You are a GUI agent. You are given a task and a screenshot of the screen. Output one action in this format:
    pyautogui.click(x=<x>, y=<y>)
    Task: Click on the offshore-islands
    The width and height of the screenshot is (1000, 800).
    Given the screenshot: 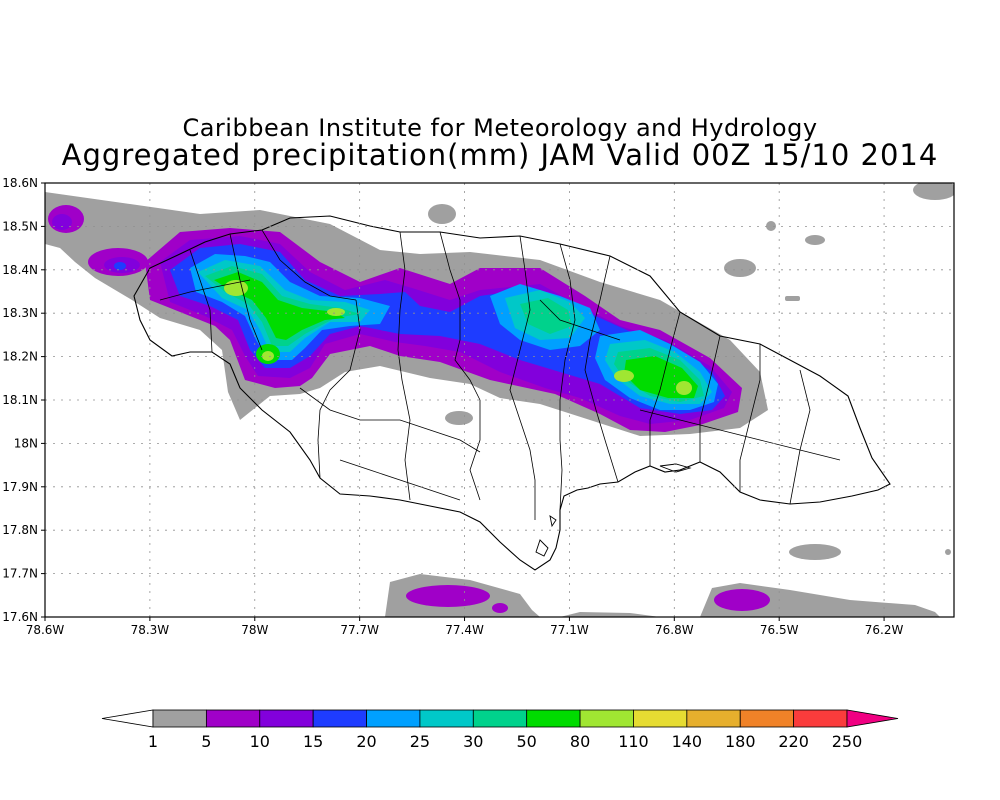 What is the action you would take?
    pyautogui.click(x=613, y=510)
    